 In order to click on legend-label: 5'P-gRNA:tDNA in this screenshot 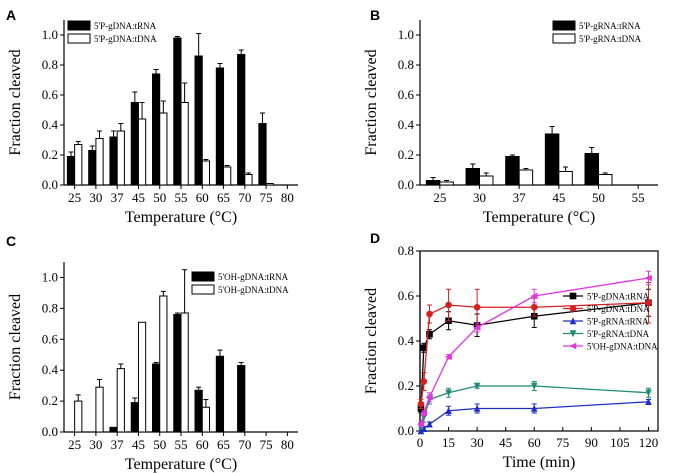, I will do `click(618, 334)`.